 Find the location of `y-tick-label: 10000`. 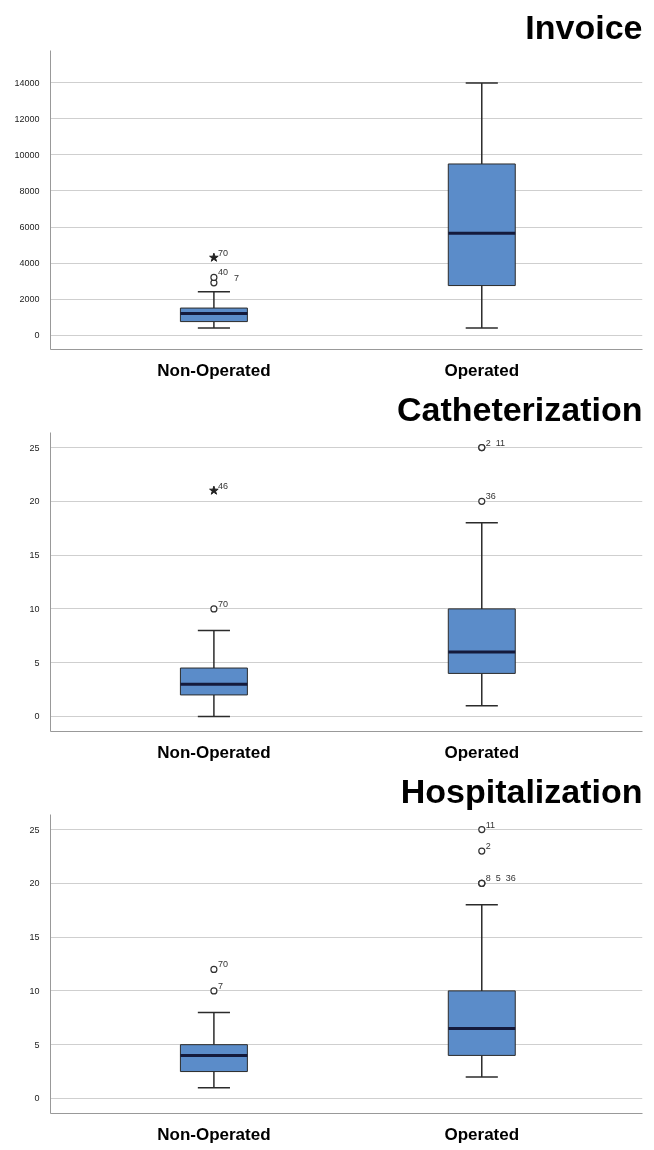

y-tick-label: 10000 is located at coordinates (27, 154).